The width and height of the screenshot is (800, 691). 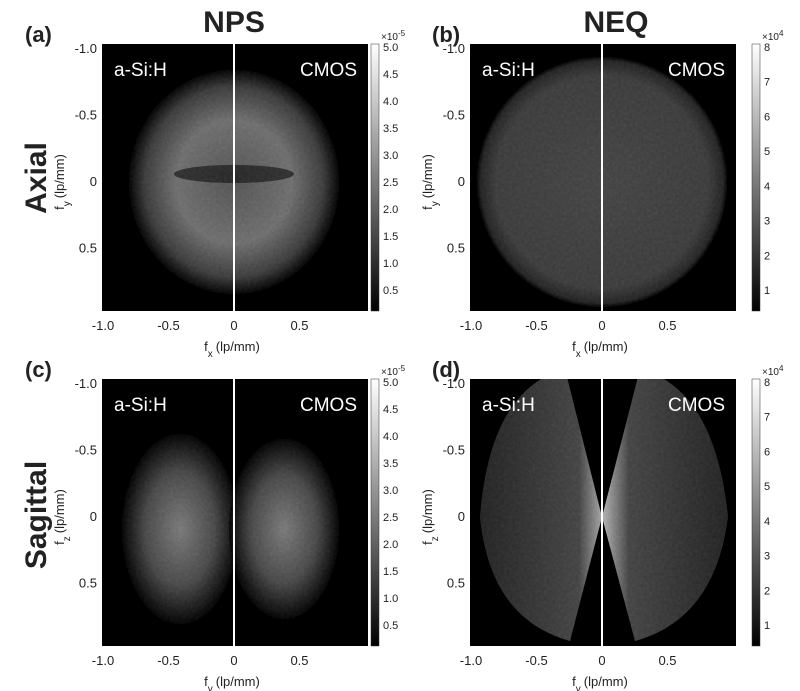 What do you see at coordinates (767, 256) in the screenshot?
I see `colorbar-tick-label: 2` at bounding box center [767, 256].